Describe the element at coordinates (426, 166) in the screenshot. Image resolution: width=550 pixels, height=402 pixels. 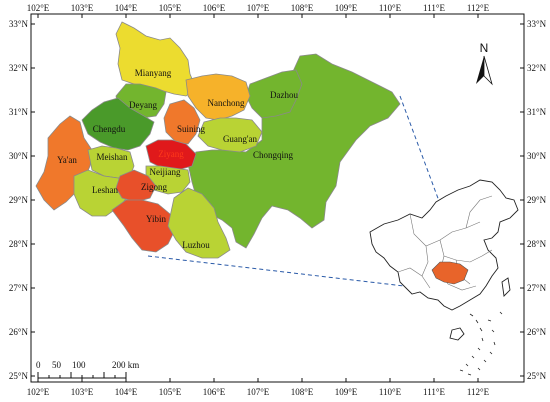
I see `connector-top` at that location.